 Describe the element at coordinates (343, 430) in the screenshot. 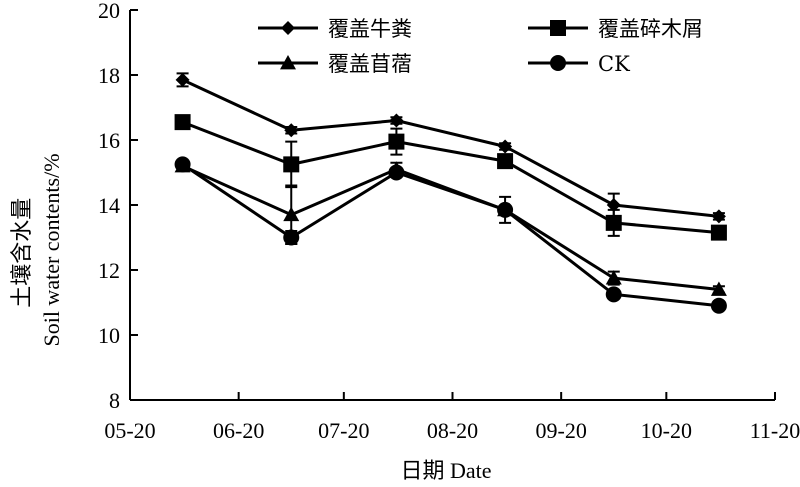

I see `x-tick-label: 07-20` at that location.